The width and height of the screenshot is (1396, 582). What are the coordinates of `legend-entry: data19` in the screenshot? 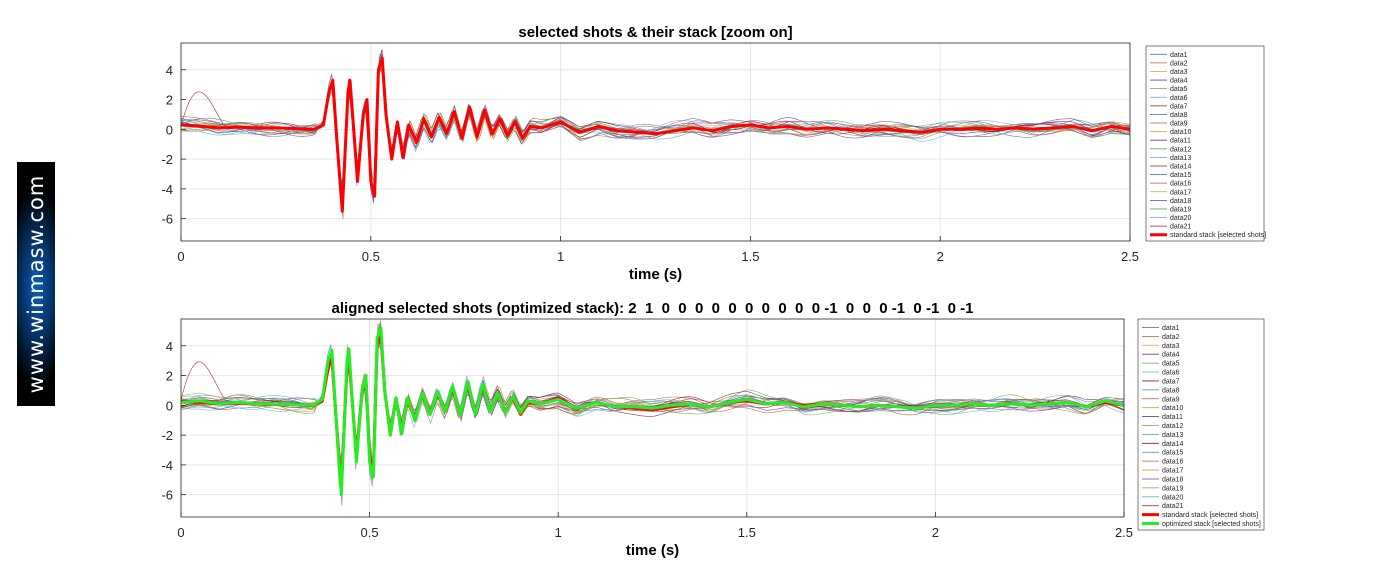 It's located at (1171, 209).